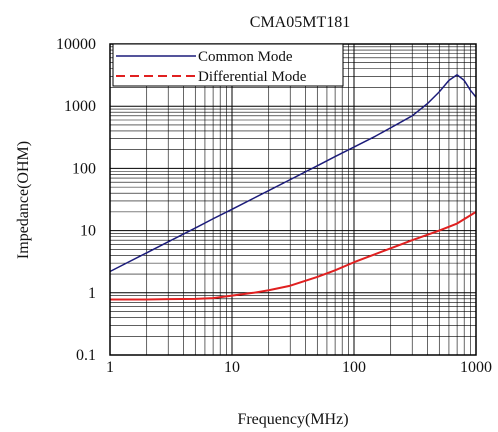 The height and width of the screenshot is (432, 498). I want to click on y-axis-label: Impedance(OHM), so click(23, 200).